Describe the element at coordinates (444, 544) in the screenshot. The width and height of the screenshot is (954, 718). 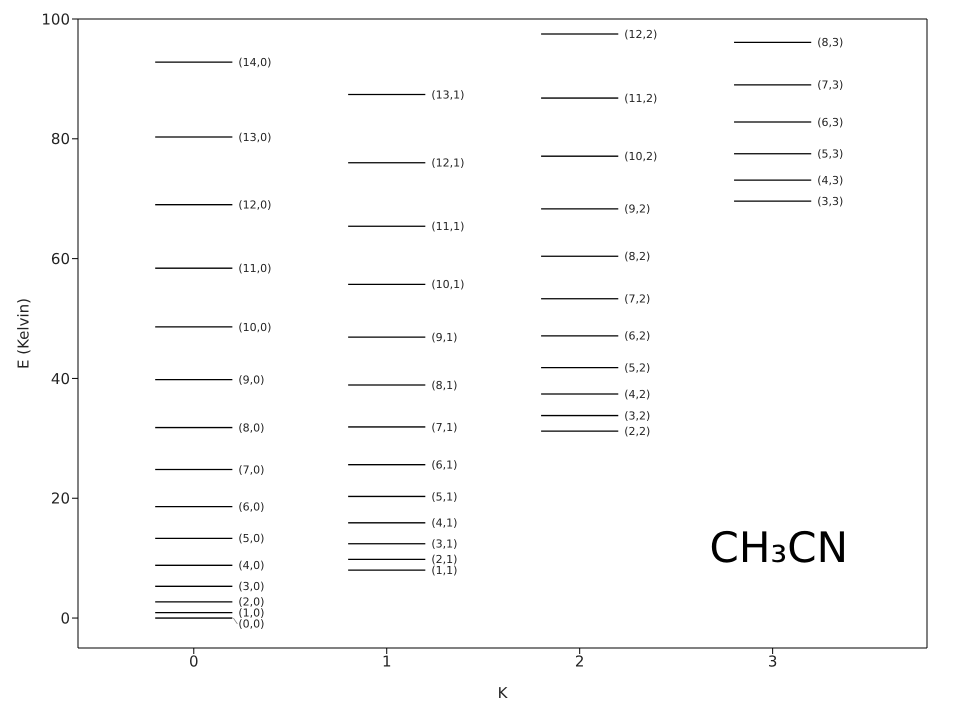
I see `annotation: (3,1)` at that location.